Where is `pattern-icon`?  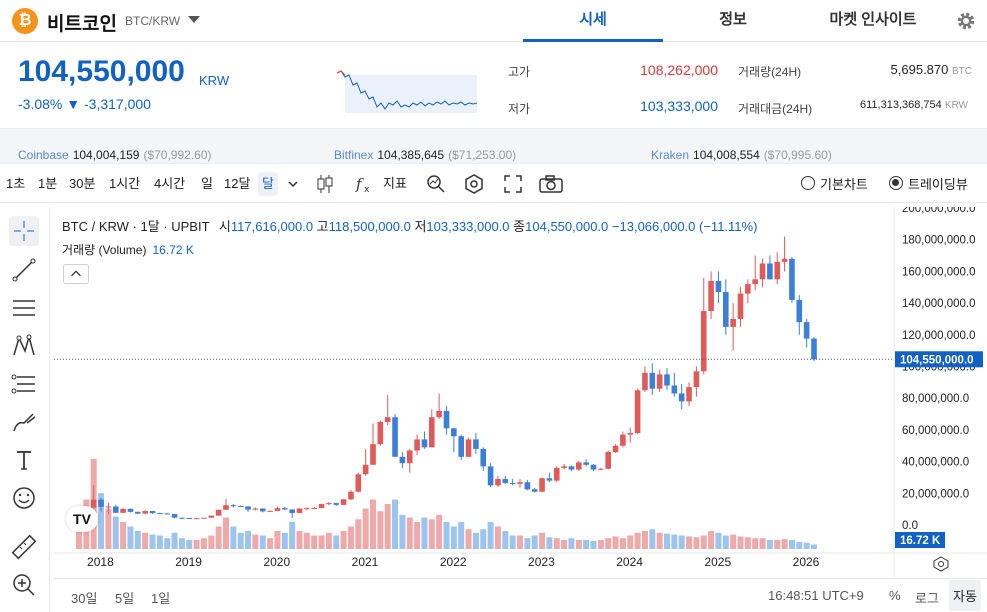 pattern-icon is located at coordinates (24, 346).